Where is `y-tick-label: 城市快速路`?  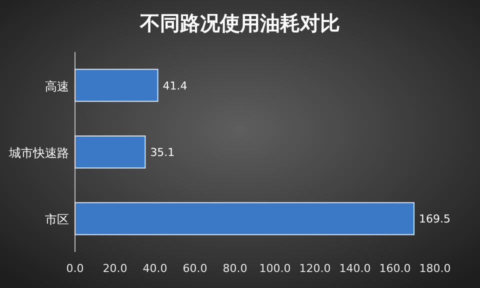 y-tick-label: 城市快速路 is located at coordinates (38, 153).